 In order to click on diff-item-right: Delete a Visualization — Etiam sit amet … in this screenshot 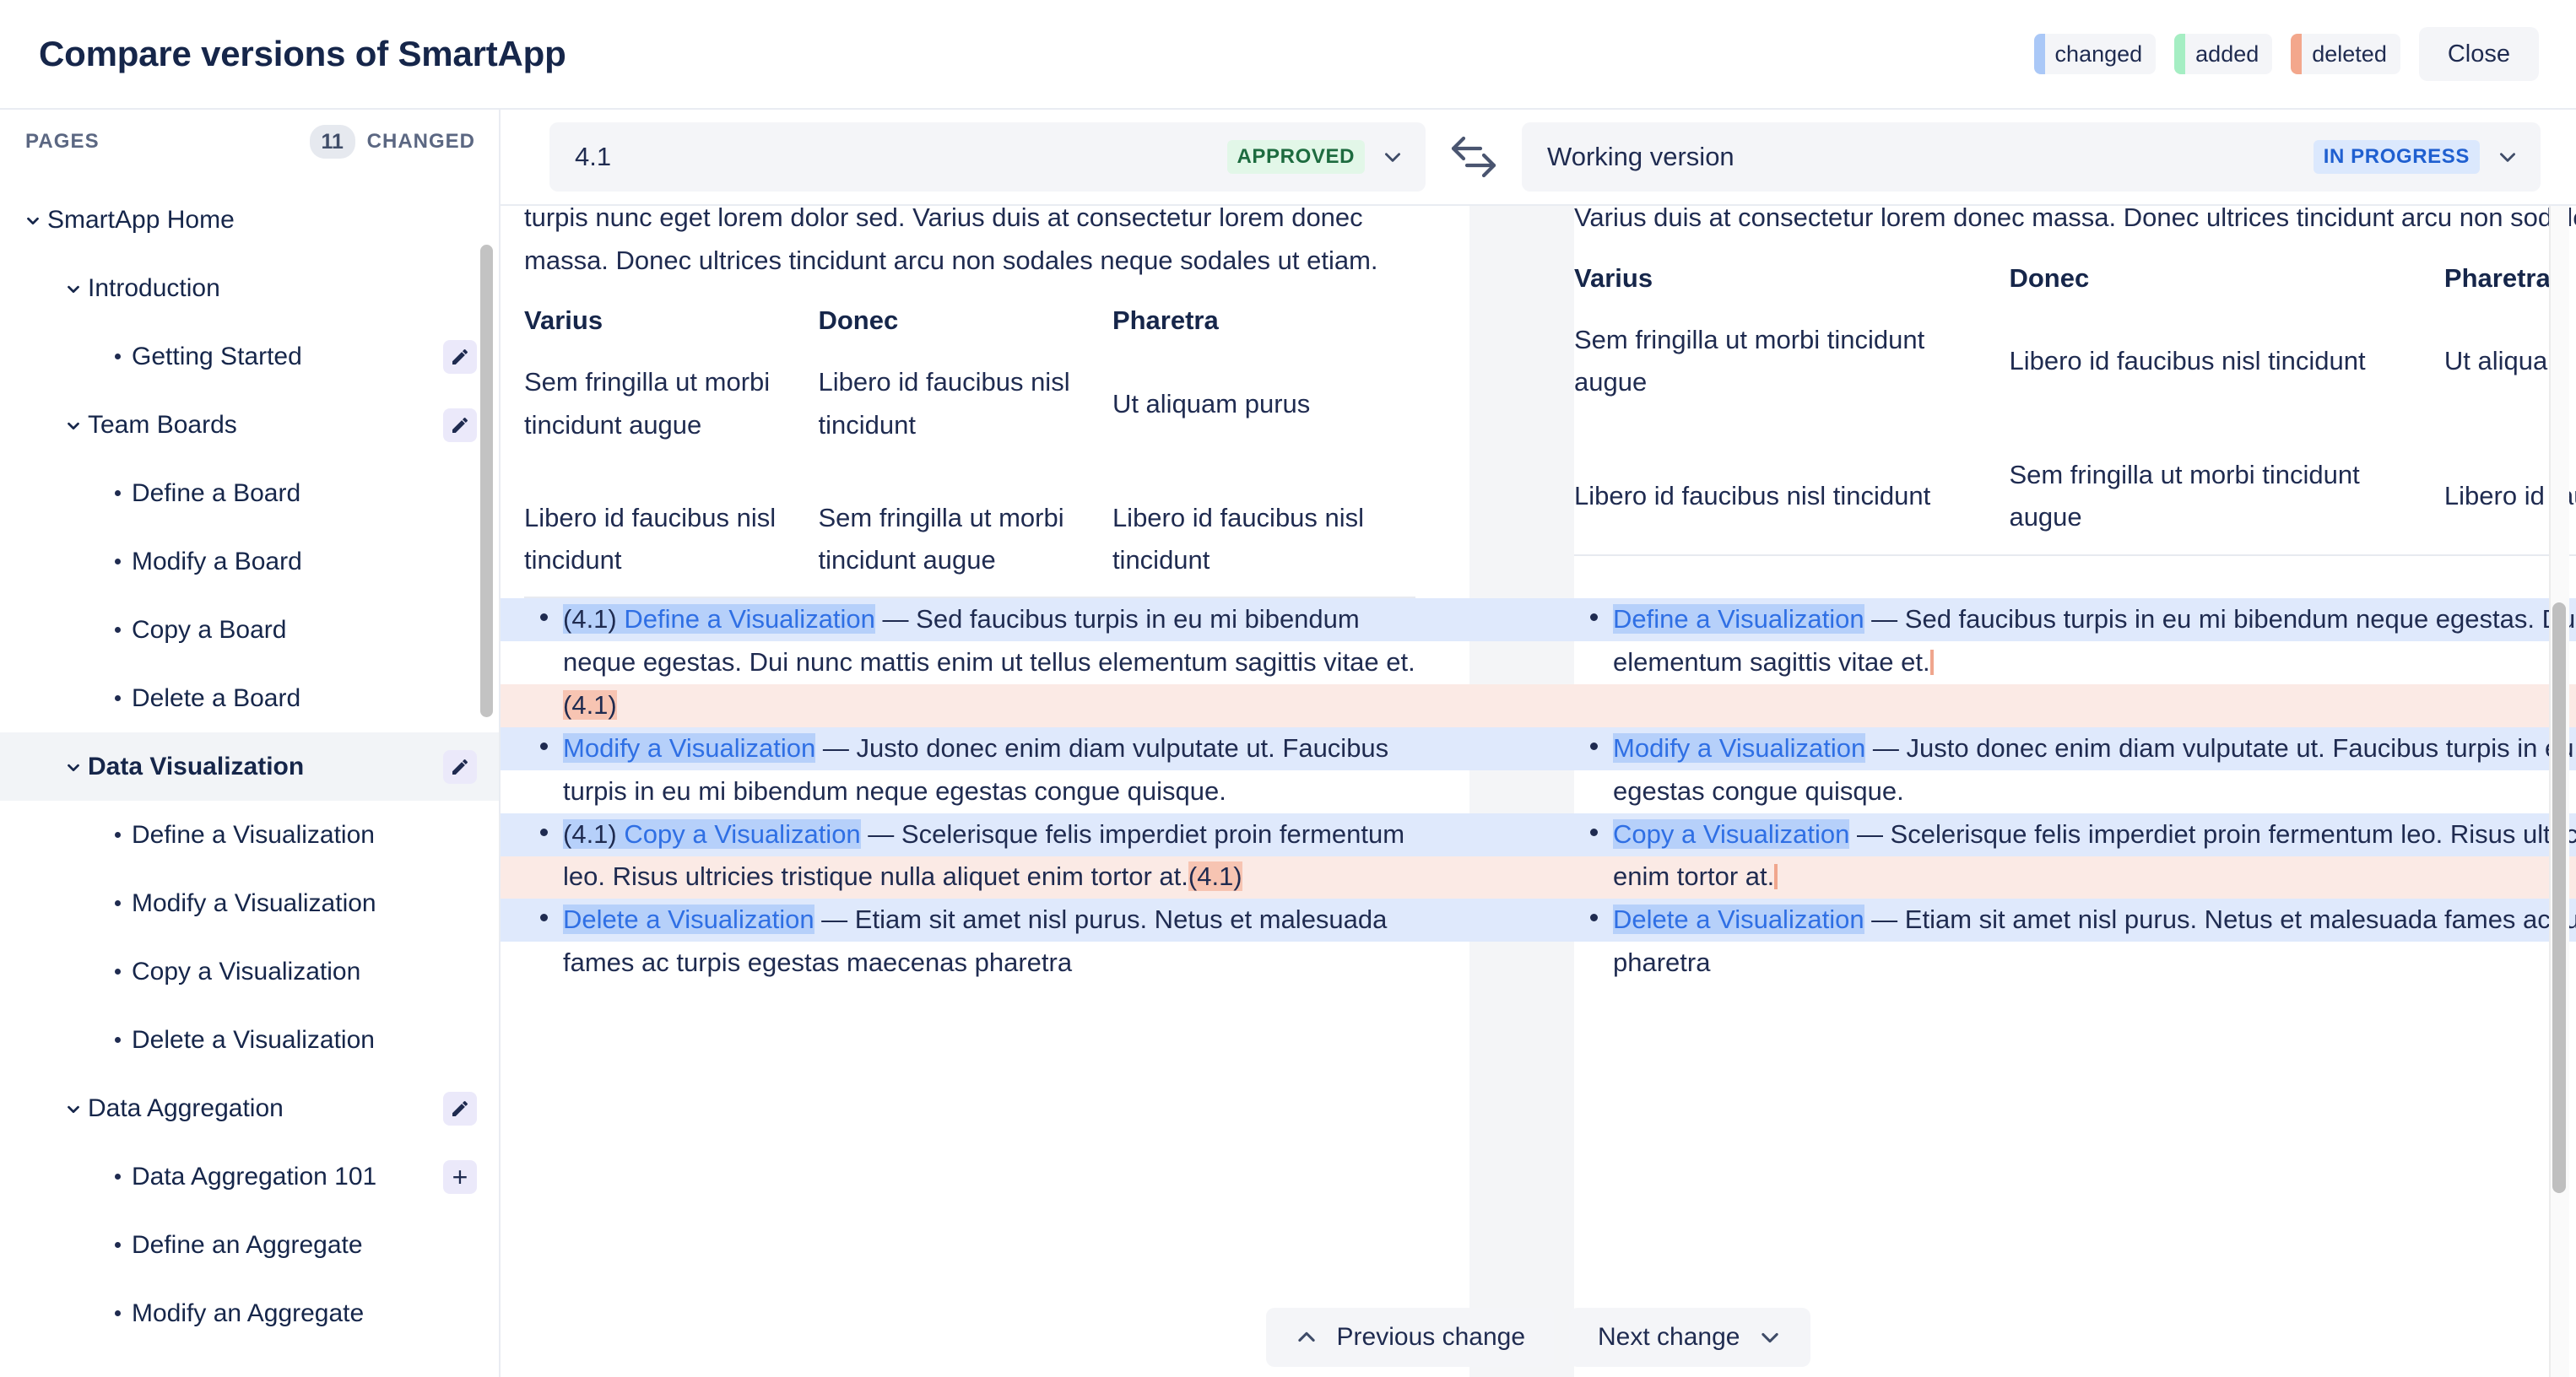, I will do `click(2022, 942)`.